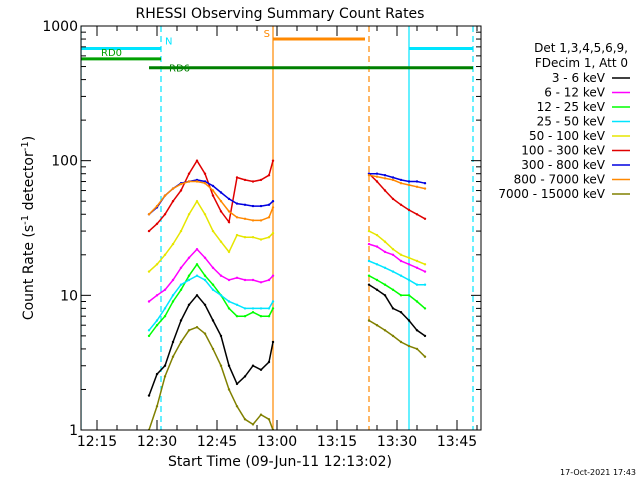 The width and height of the screenshot is (640, 480). Describe the element at coordinates (563, 151) in the screenshot. I see `legend-label: 100 - 300 keV` at that location.